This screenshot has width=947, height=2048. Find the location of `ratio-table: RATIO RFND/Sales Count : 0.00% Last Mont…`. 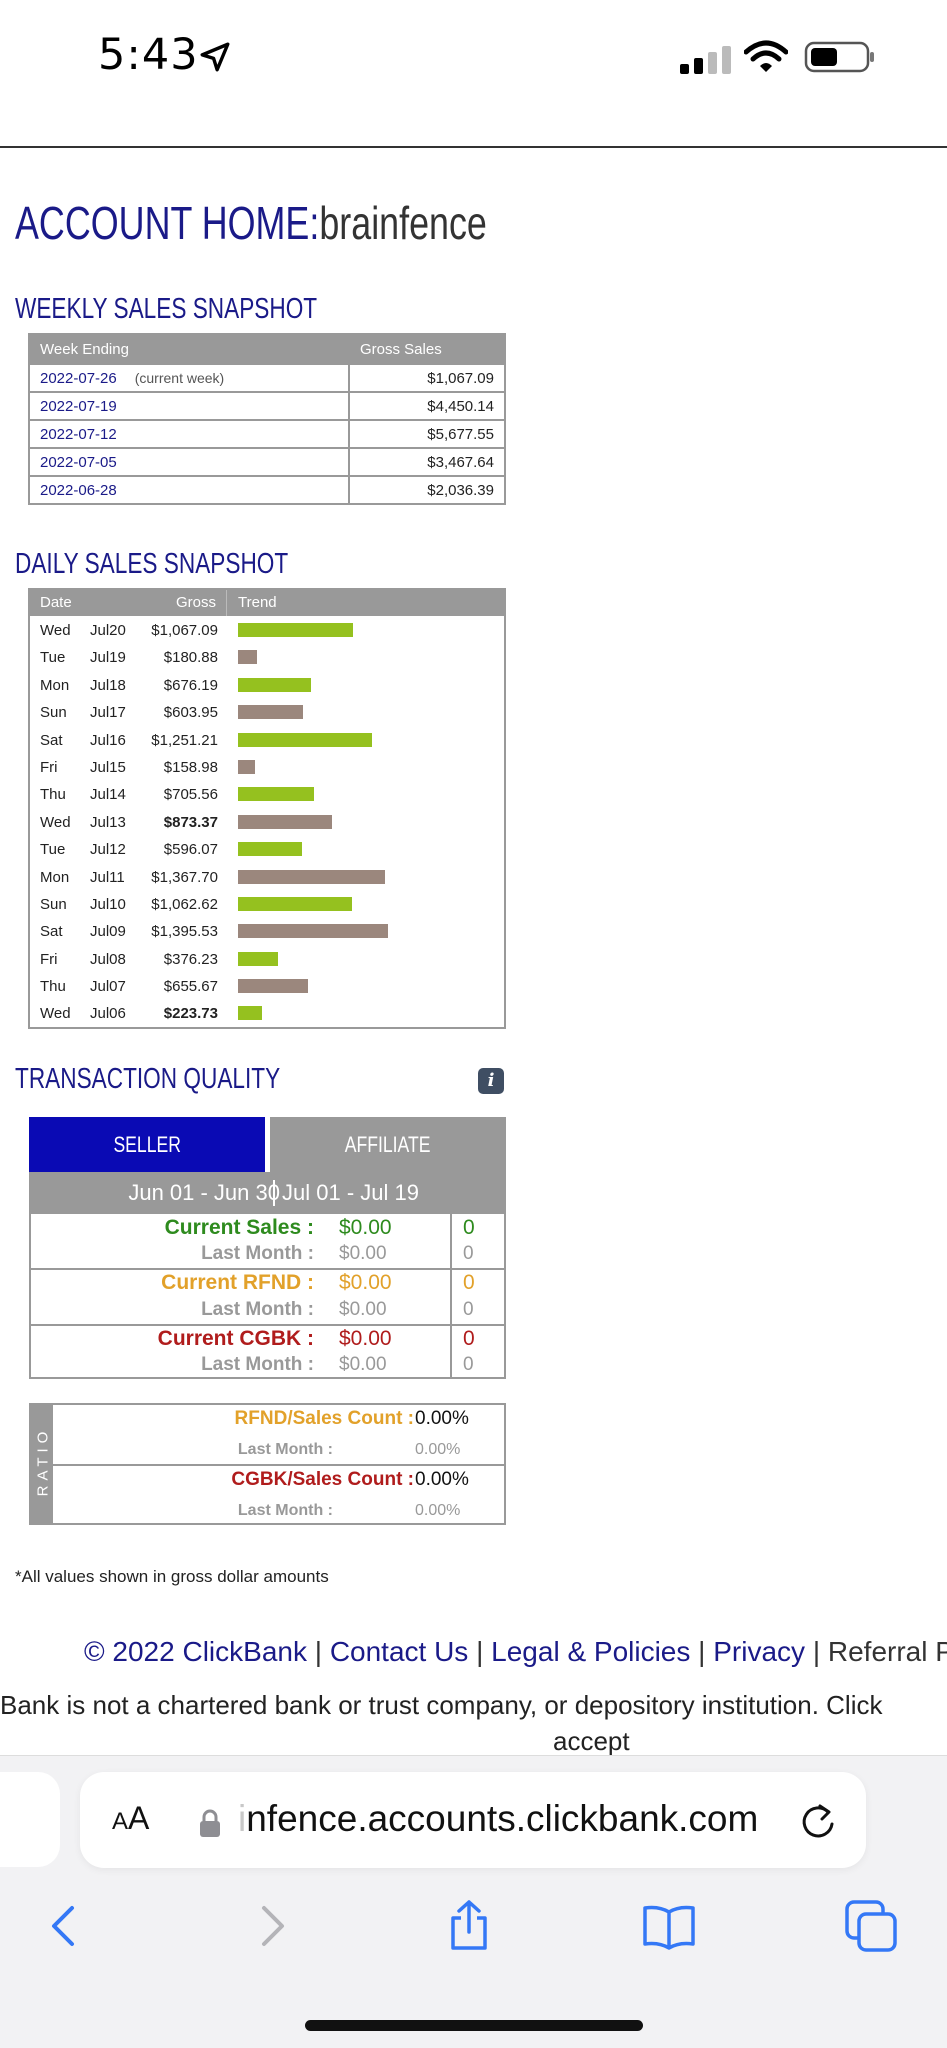

ratio-table: RATIO RFND/Sales Count : 0.00% Last Mont… is located at coordinates (267, 1464).